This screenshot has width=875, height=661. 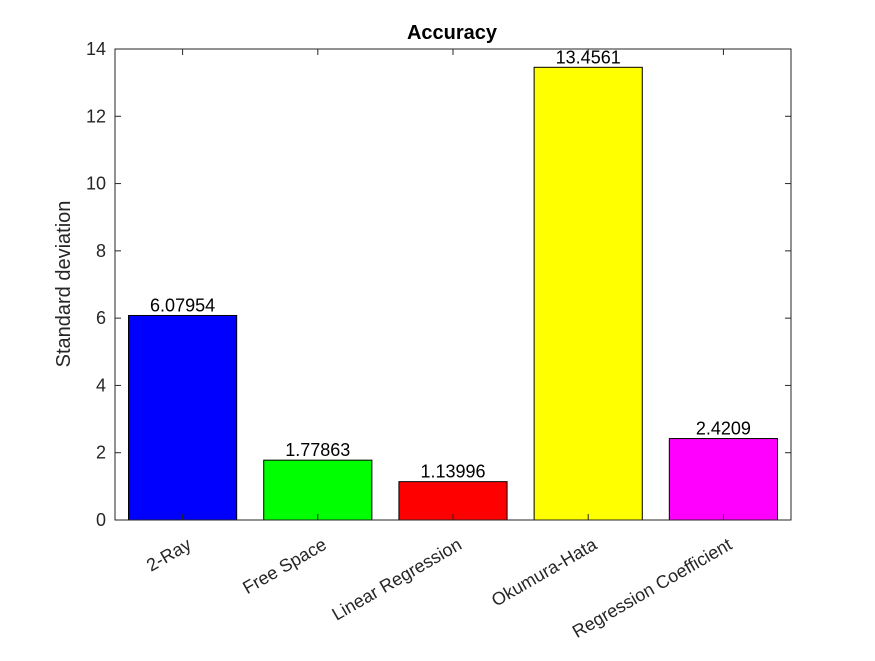 What do you see at coordinates (452, 33) in the screenshot?
I see `chart-title: Accuracy` at bounding box center [452, 33].